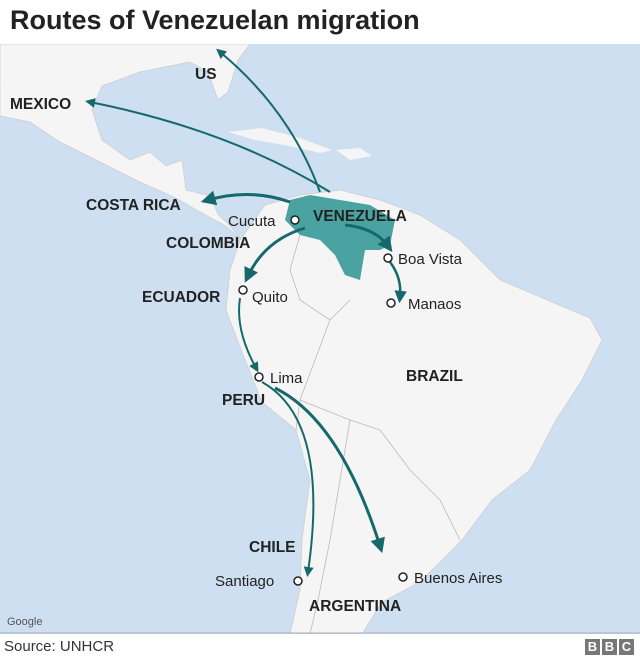 The width and height of the screenshot is (640, 658). What do you see at coordinates (430, 259) in the screenshot?
I see `label-boa-vista: Boa Vista` at bounding box center [430, 259].